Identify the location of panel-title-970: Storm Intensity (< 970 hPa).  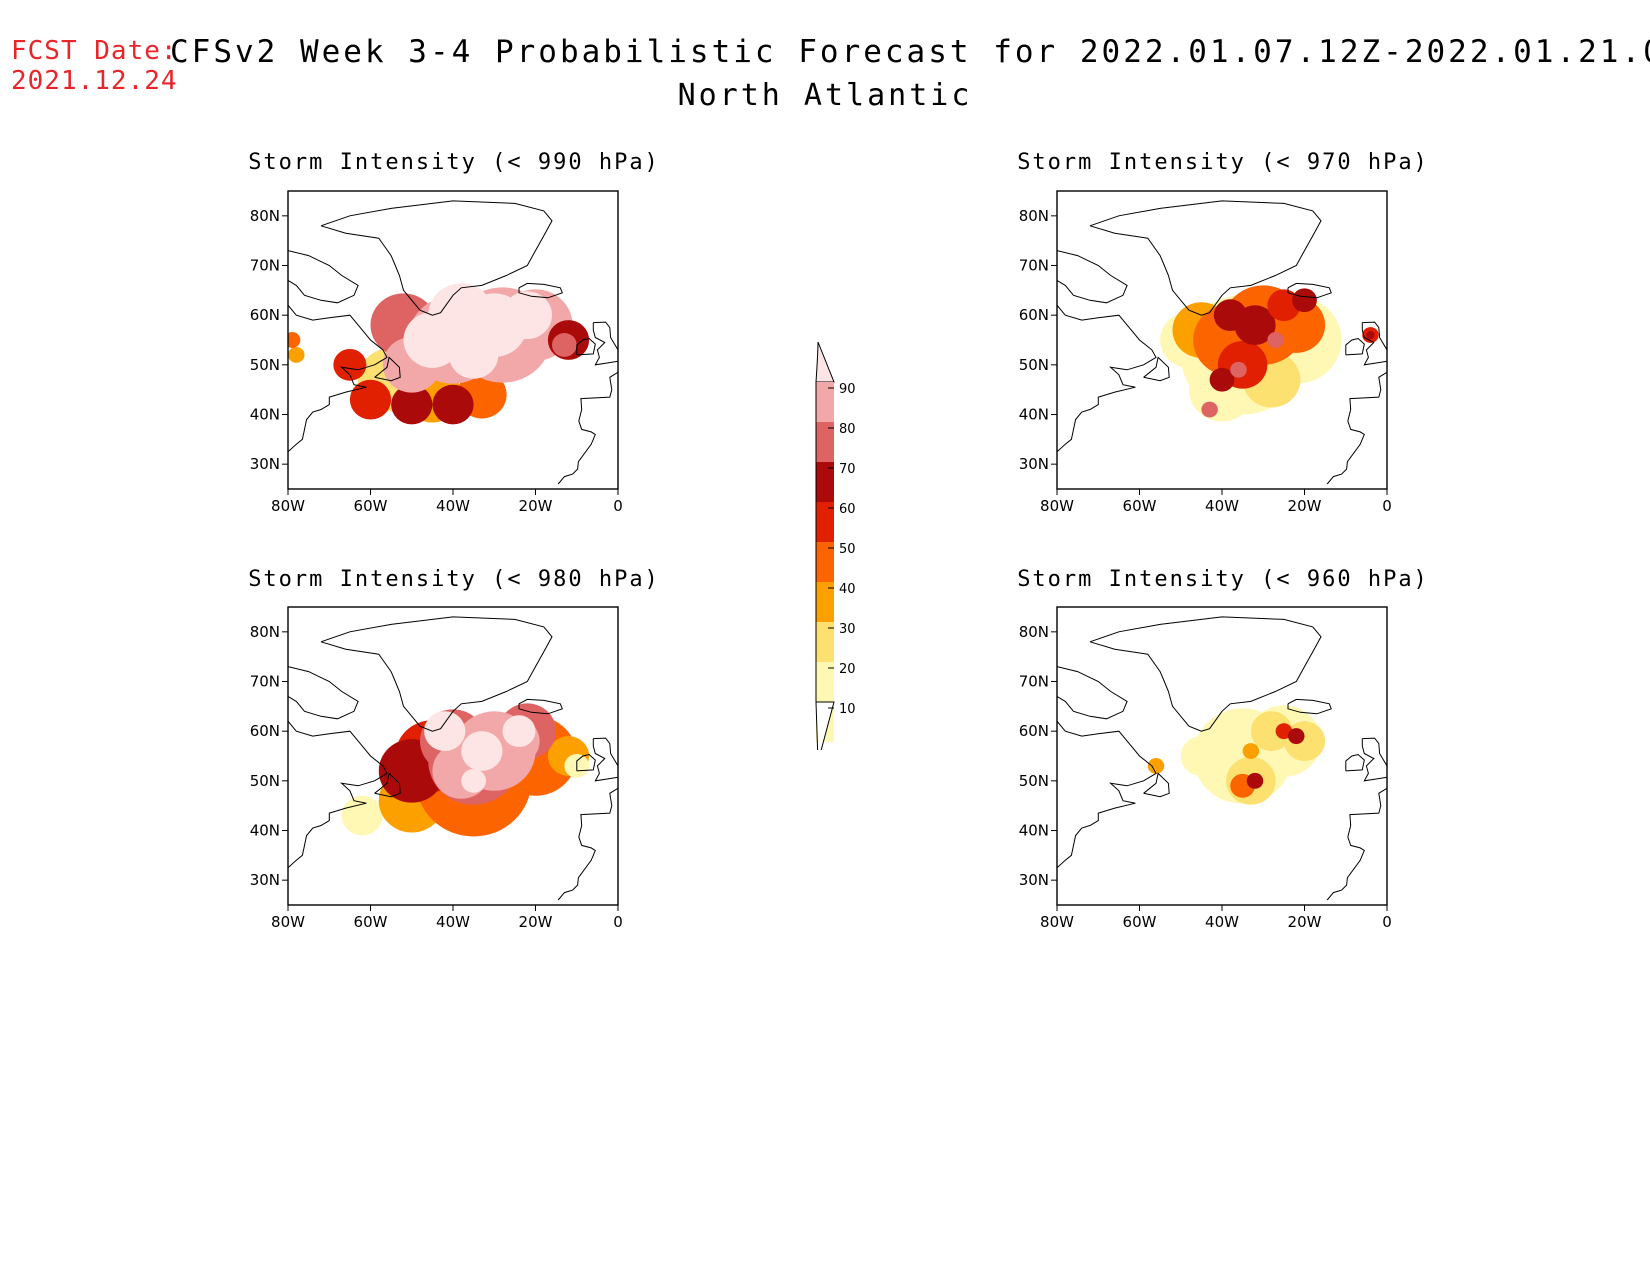
(1223, 162).